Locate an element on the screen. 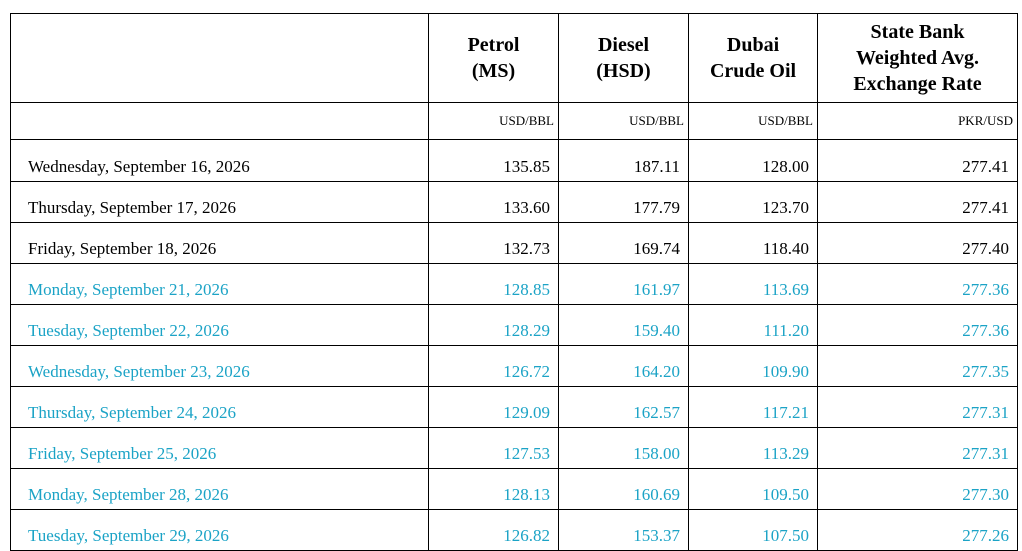 Image resolution: width=1022 pixels, height=551 pixels. row-petrol: 133.60 is located at coordinates (493, 202).